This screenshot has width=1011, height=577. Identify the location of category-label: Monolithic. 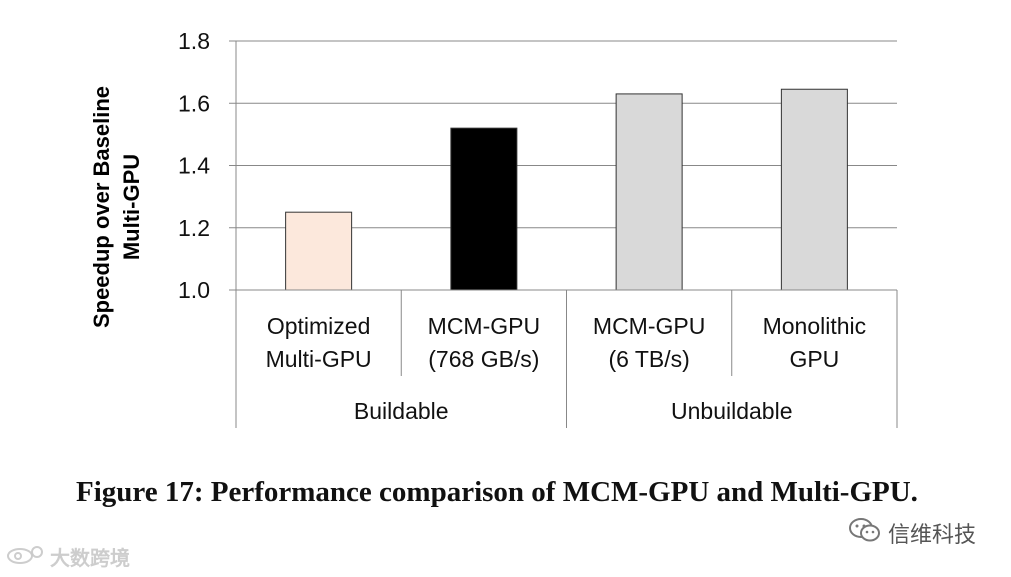
(815, 326).